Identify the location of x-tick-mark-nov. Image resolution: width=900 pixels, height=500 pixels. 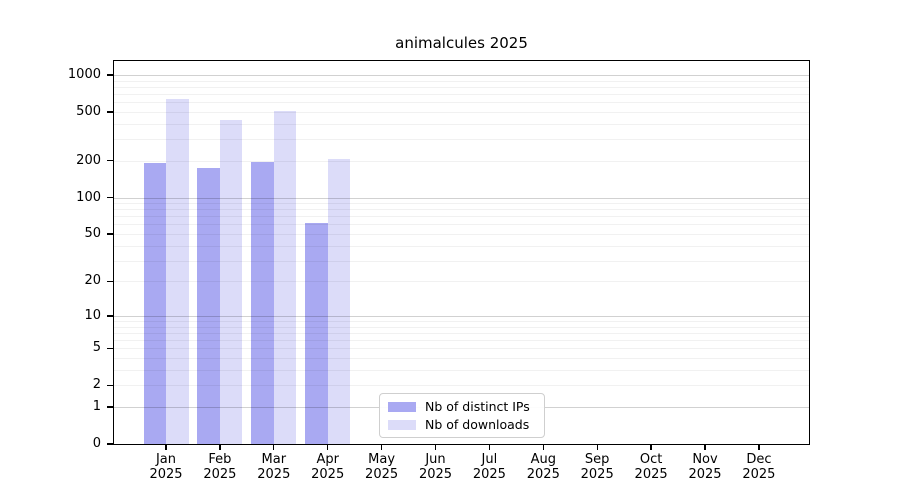
(705, 447).